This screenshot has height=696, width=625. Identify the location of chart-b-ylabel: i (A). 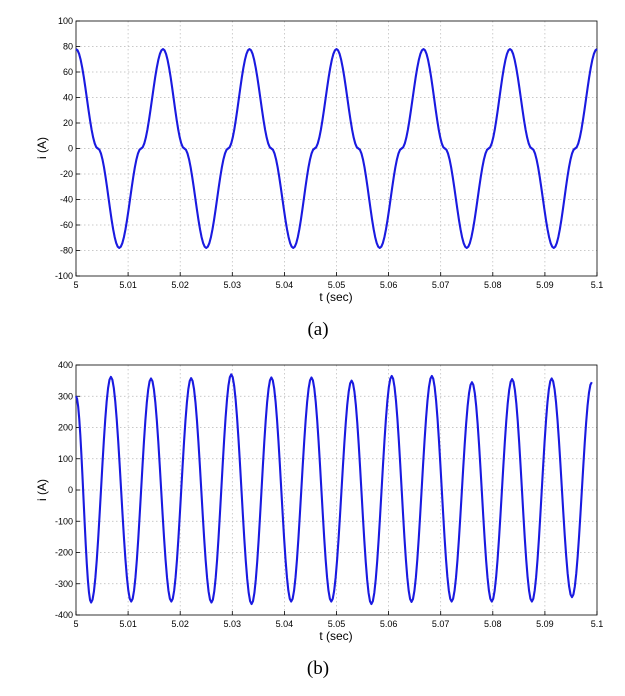
(42, 490).